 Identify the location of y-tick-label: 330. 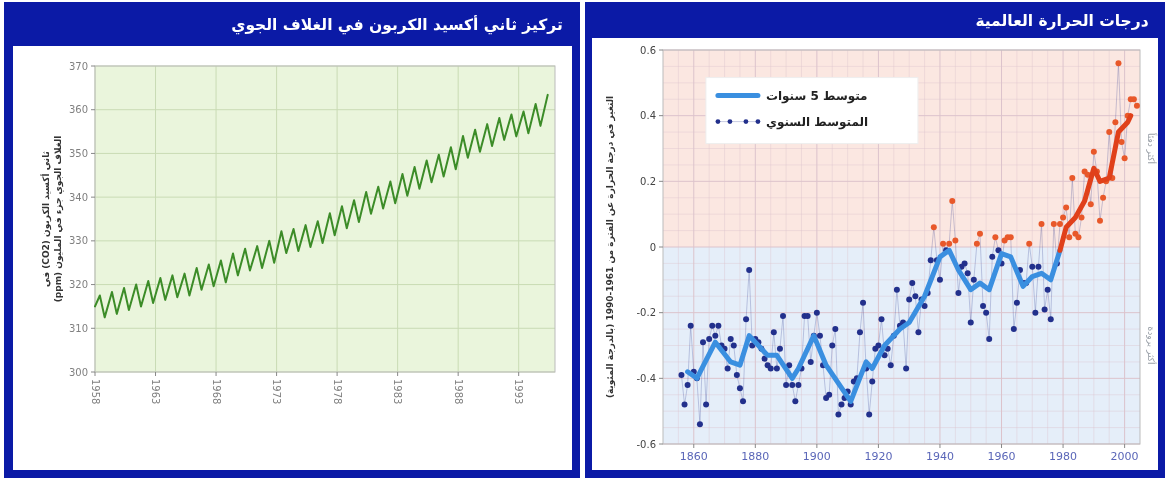
(78, 241).